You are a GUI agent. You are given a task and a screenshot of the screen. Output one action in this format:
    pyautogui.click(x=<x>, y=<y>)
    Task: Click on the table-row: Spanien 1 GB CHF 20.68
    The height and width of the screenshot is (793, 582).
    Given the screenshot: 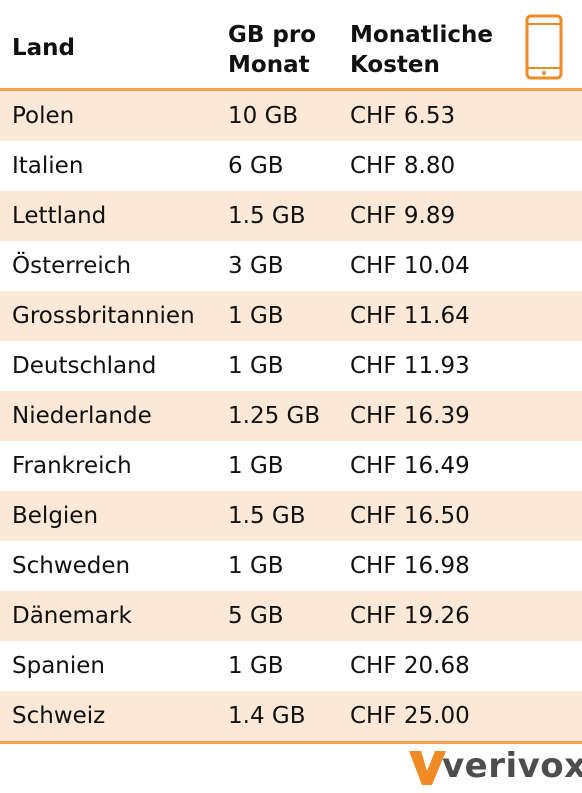 What is the action you would take?
    pyautogui.click(x=291, y=666)
    